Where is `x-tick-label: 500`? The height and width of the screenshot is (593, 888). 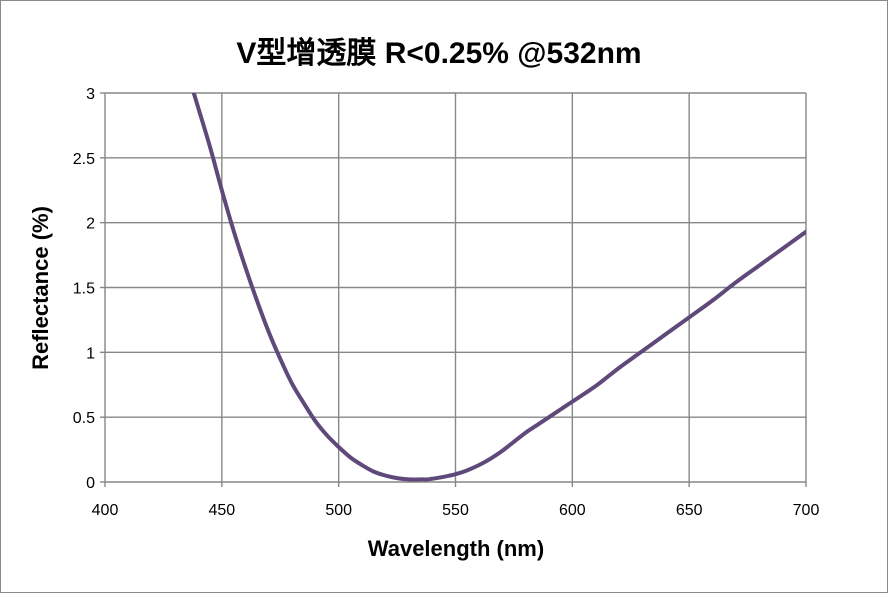
x-tick-label: 500 is located at coordinates (338, 510).